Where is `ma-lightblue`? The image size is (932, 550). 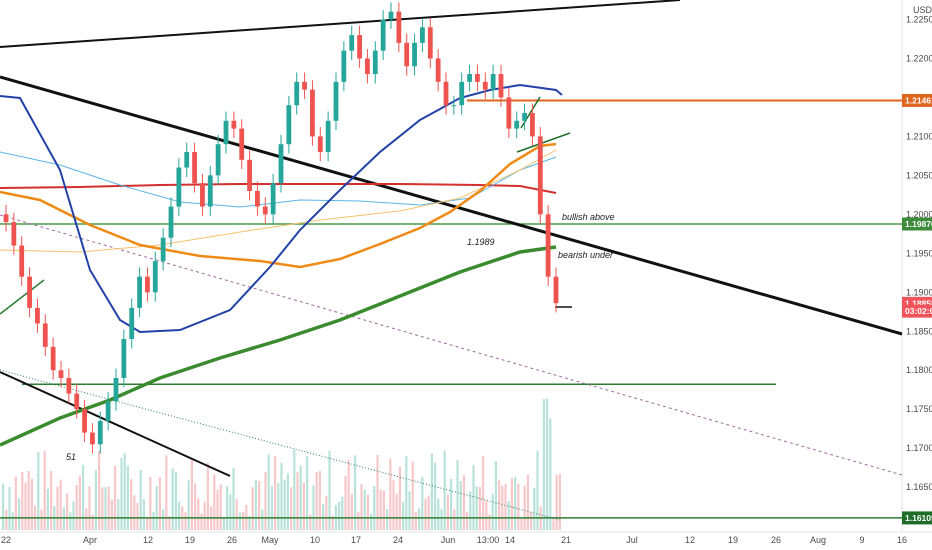 ma-lightblue is located at coordinates (278, 179).